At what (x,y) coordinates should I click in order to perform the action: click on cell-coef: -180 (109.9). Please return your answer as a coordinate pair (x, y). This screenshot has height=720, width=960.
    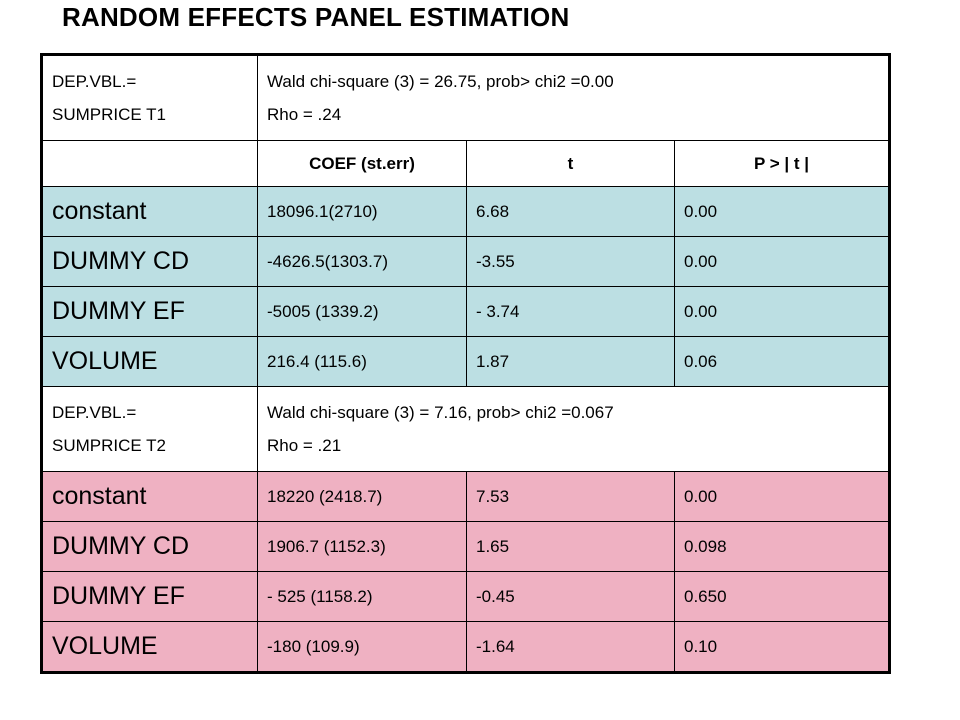
    Looking at the image, I should click on (362, 647).